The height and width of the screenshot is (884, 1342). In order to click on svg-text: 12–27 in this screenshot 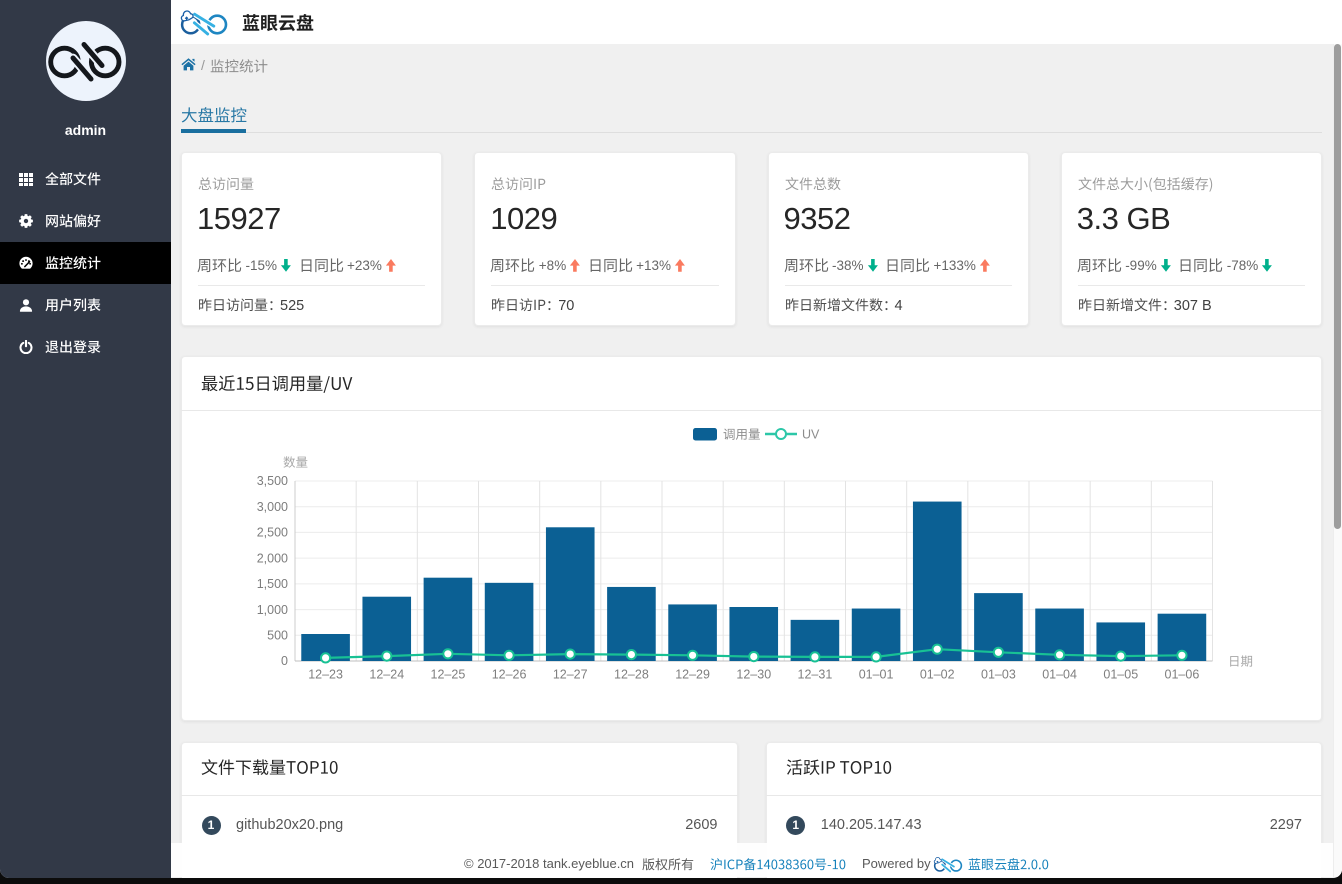, I will do `click(570, 675)`.